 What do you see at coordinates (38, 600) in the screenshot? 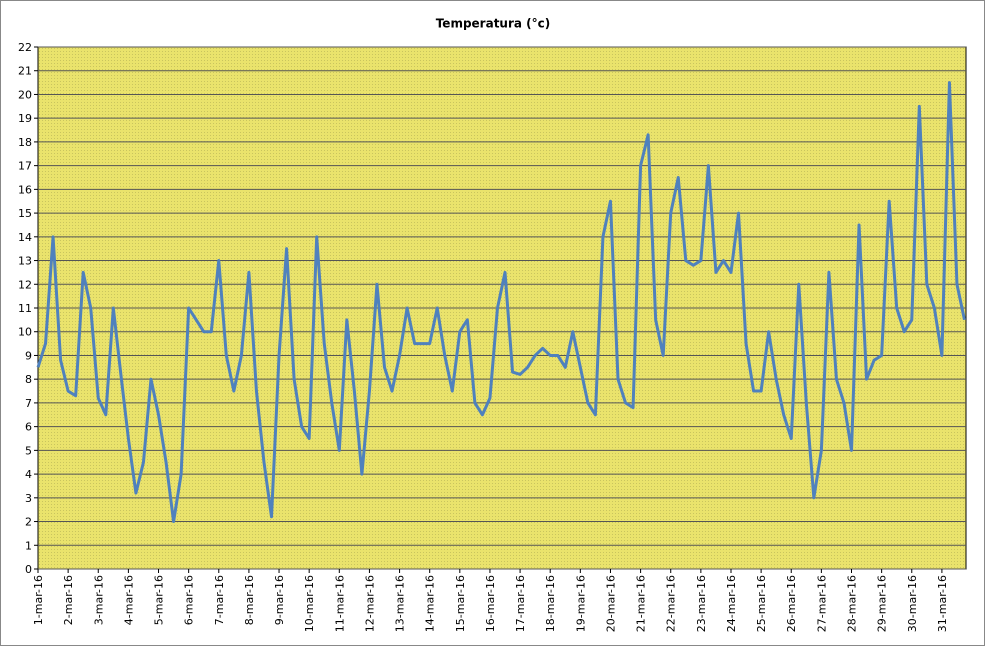
I see `x-tick-label: 1-mar-16` at bounding box center [38, 600].